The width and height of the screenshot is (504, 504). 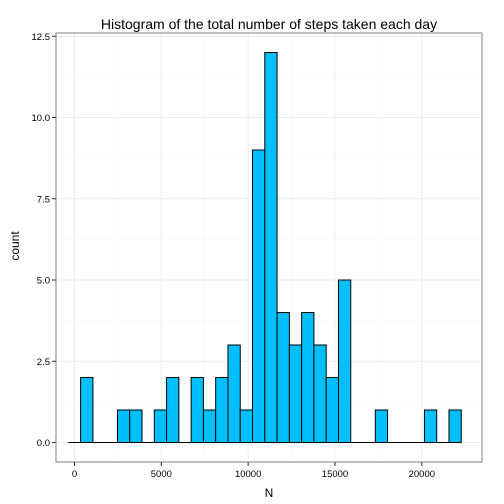 What do you see at coordinates (422, 474) in the screenshot?
I see `x-tick-label: 20000` at bounding box center [422, 474].